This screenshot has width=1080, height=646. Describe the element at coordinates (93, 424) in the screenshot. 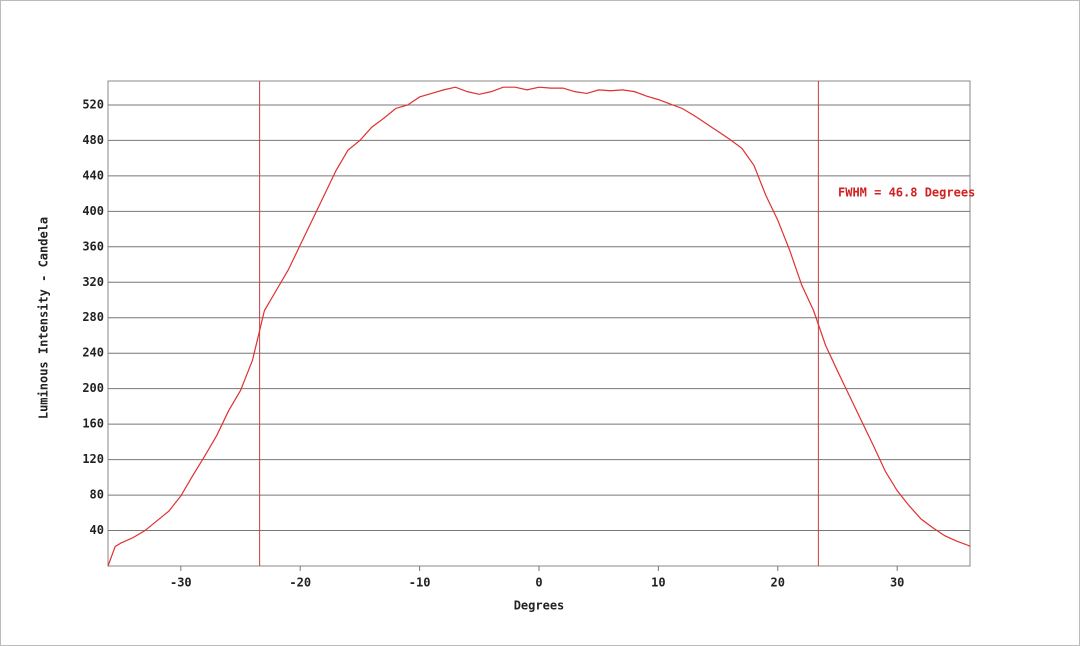

I see `y-tick-label: 160` at that location.